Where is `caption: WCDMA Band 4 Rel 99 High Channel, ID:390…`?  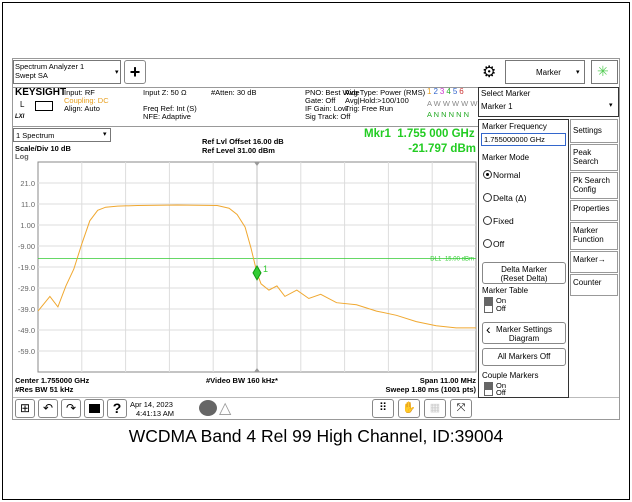 caption: WCDMA Band 4 Rel 99 High Channel, ID:390… is located at coordinates (316, 436).